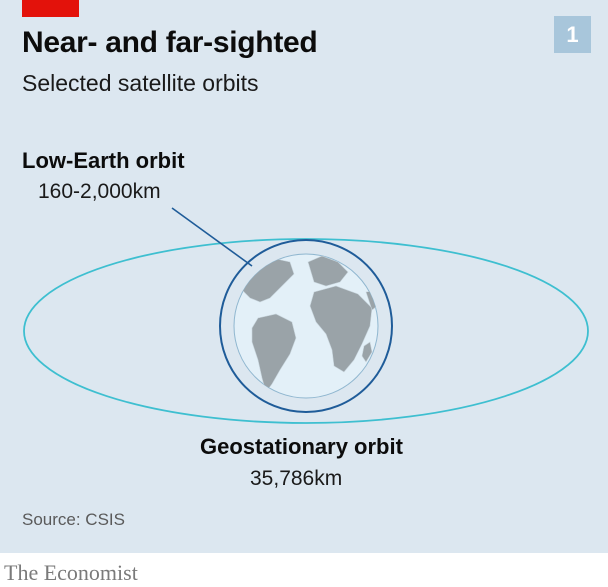 This screenshot has height=587, width=608. Describe the element at coordinates (572, 34) in the screenshot. I see `chart-number-badge: 1` at that location.